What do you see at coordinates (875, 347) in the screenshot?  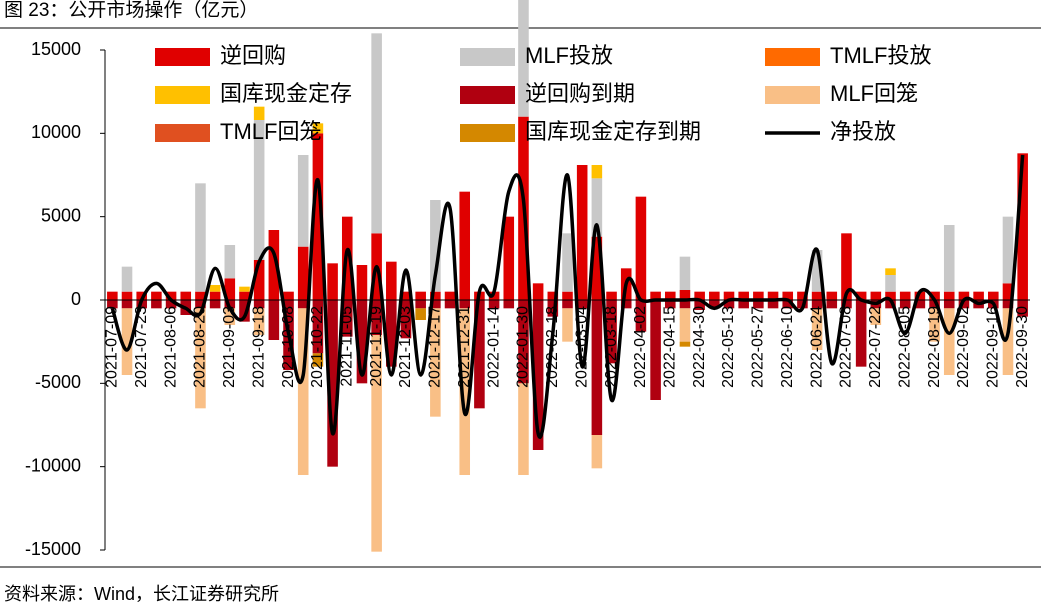 I see `x-tick-label: 2022-07-22` at bounding box center [875, 347].